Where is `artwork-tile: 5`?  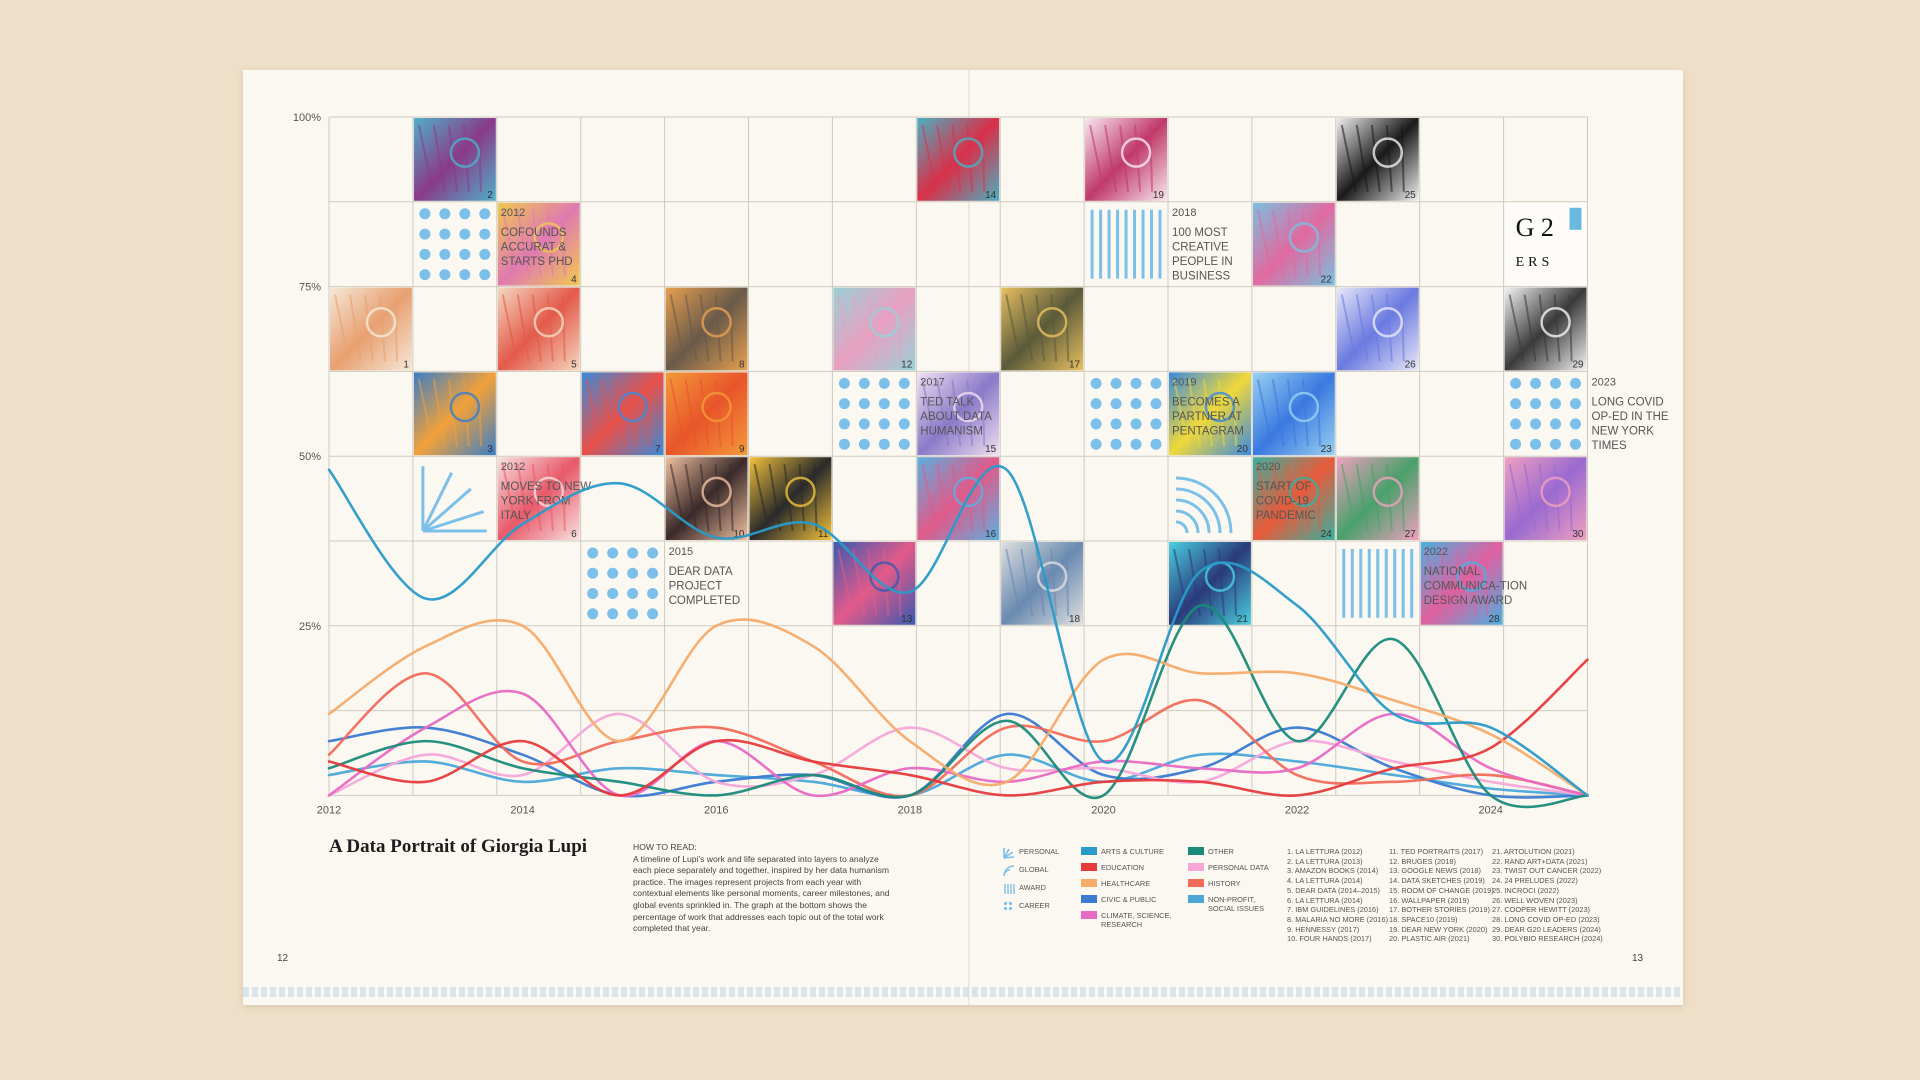 artwork-tile: 5 is located at coordinates (538, 329).